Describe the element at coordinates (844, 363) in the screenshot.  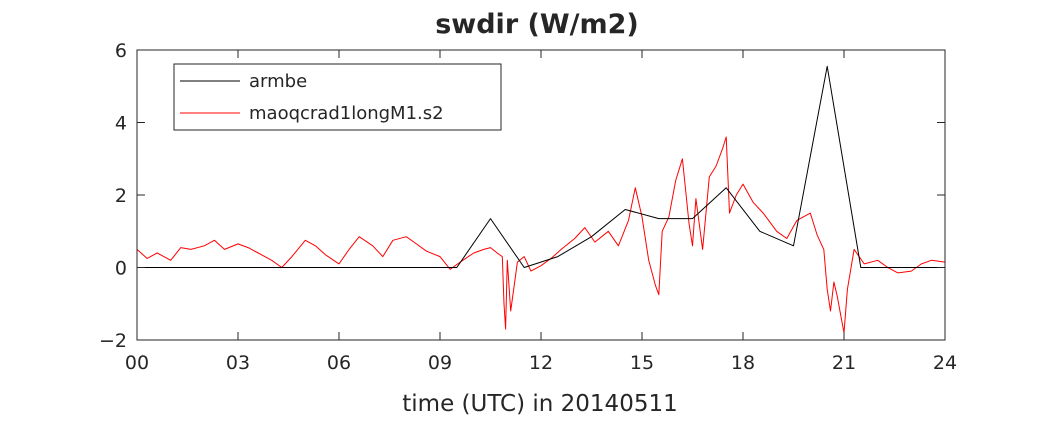
I see `x-tick-label: 21` at that location.